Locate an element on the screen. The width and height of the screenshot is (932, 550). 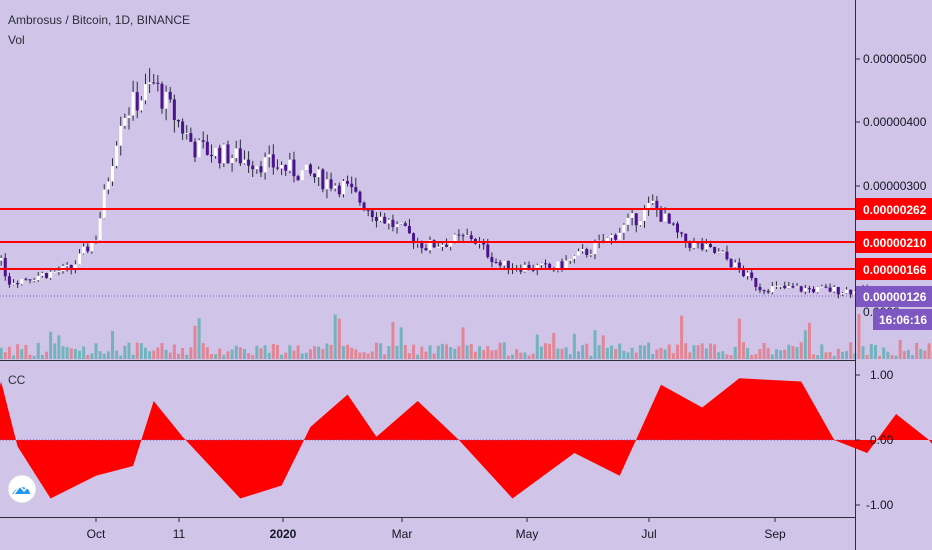
price-axis: 0.00000500 0.00000400 0.00000300 0.0000 is located at coordinates (891, 185).